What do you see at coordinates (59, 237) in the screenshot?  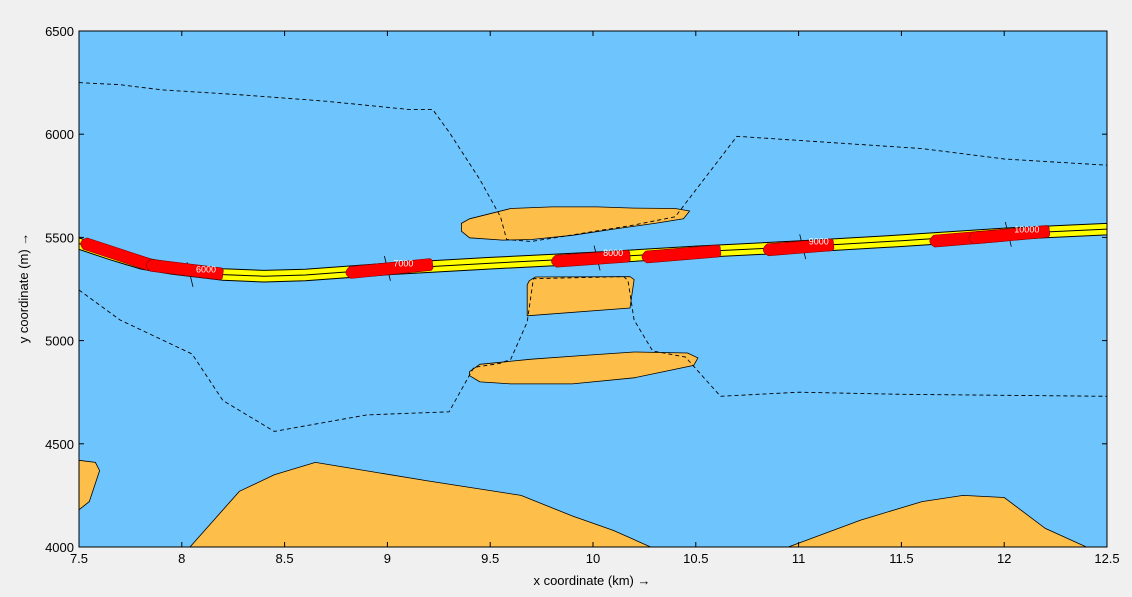 I see `y-tick-label: 5500` at bounding box center [59, 237].